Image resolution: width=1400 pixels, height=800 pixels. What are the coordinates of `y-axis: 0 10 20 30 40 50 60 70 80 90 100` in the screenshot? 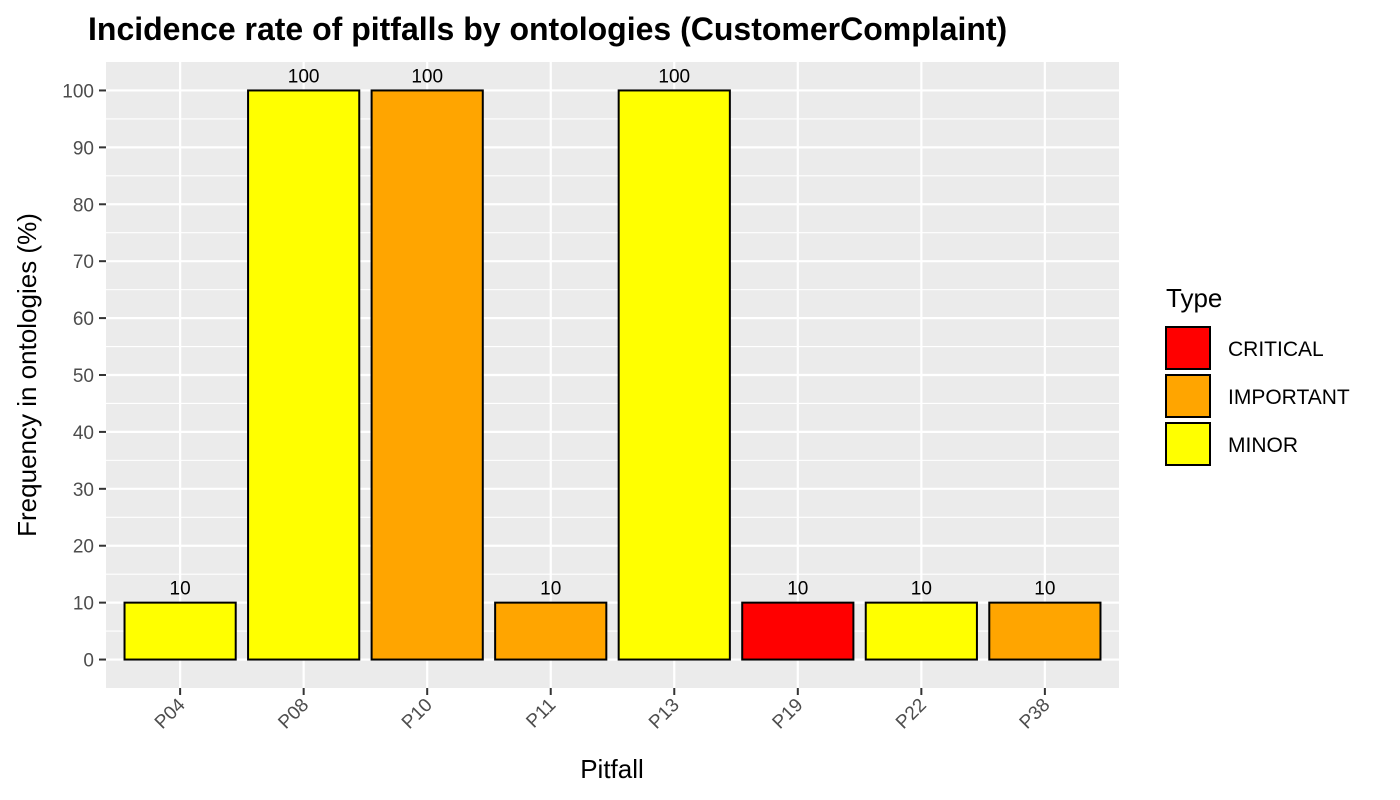 It's located at (84, 376).